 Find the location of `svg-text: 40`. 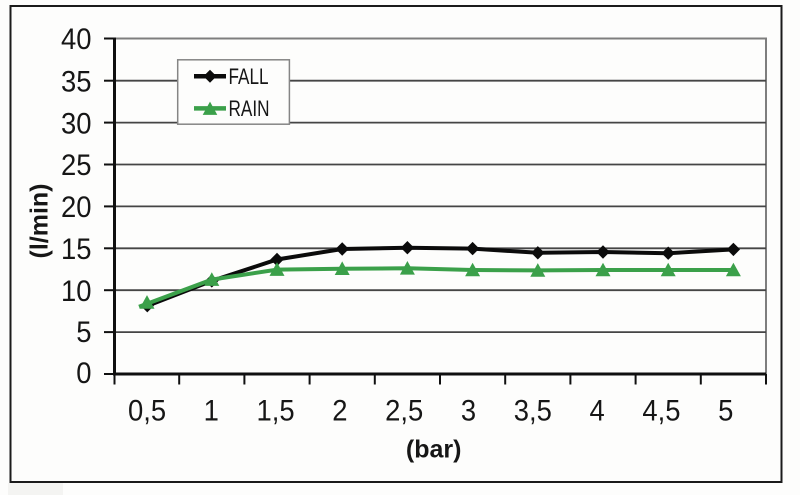

svg-text: 40 is located at coordinates (76, 39).